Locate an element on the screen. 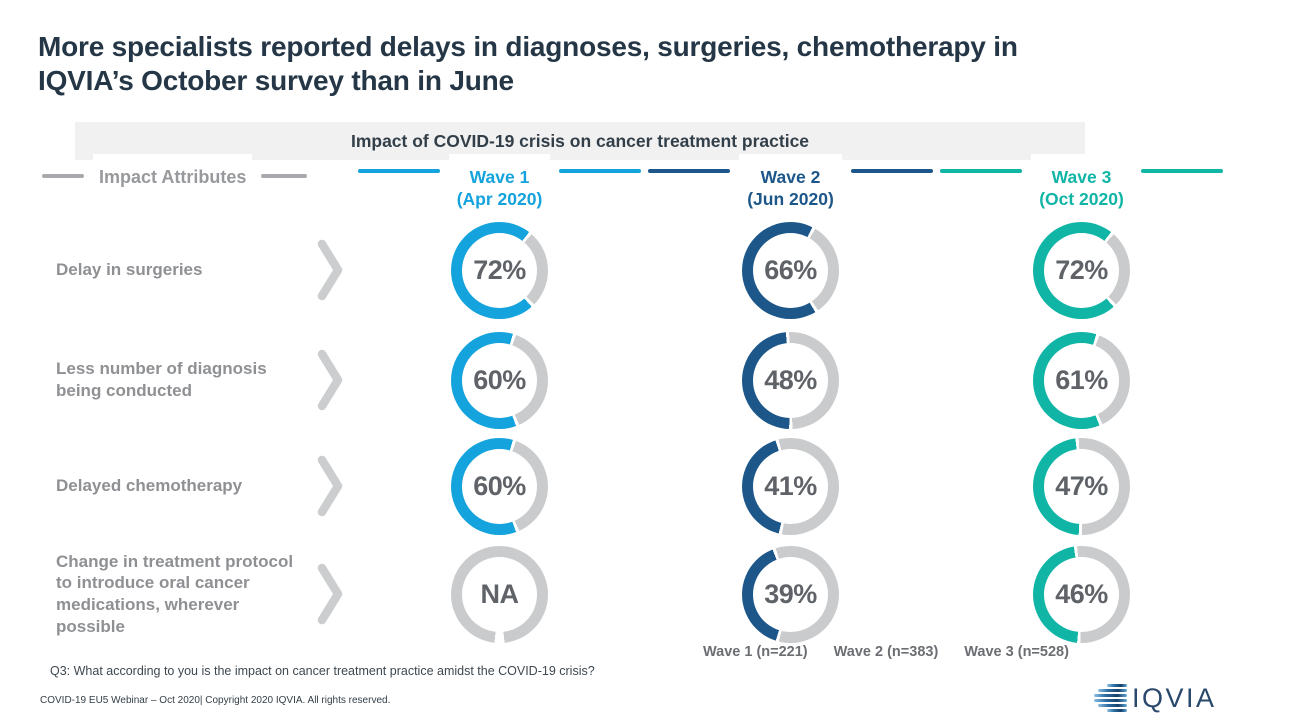 This screenshot has width=1290, height=726. row-label: Less number of diagnosis being conducted is located at coordinates (161, 379).